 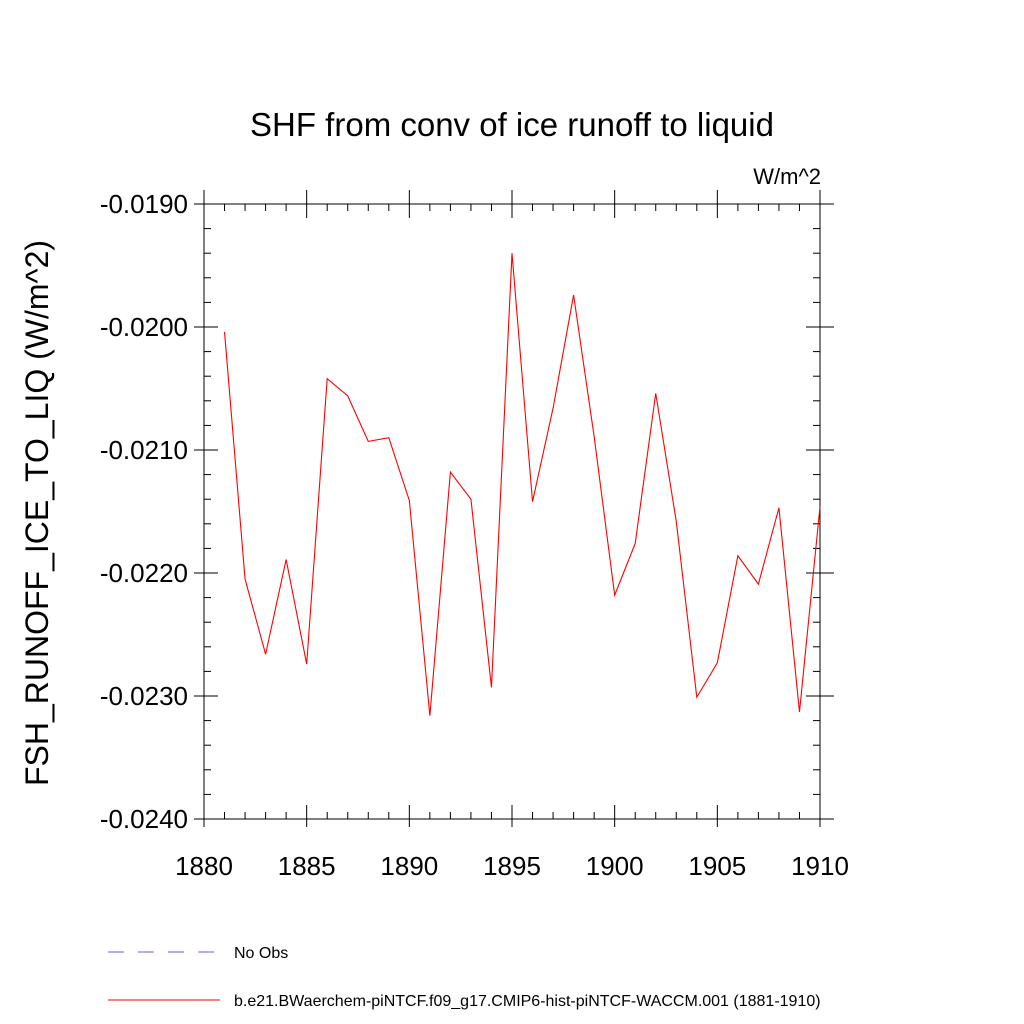 I want to click on y-tick-label: -0.0230, so click(x=144, y=696).